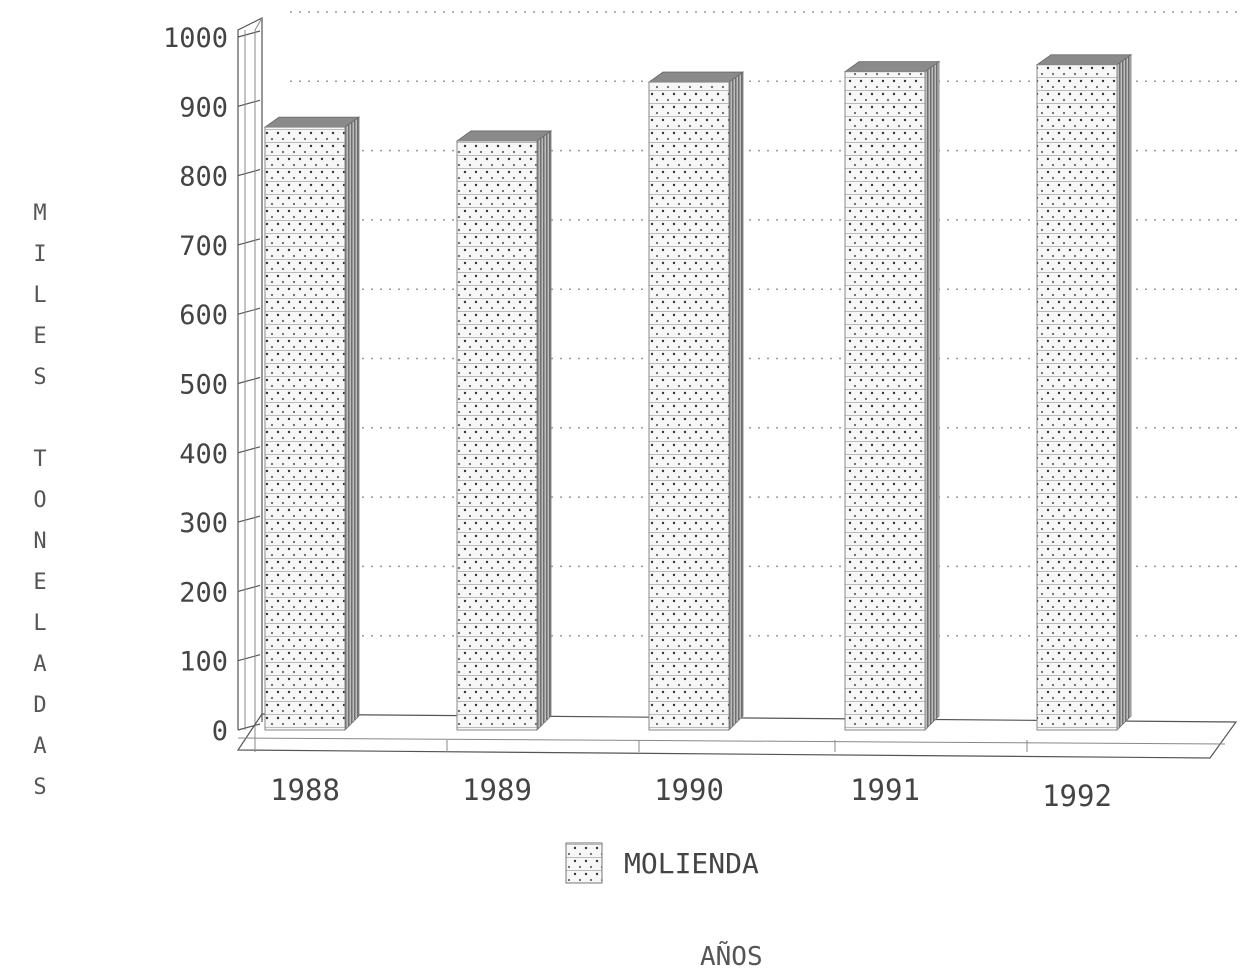 This screenshot has width=1240, height=973. I want to click on y-tick-label: 0, so click(220, 731).